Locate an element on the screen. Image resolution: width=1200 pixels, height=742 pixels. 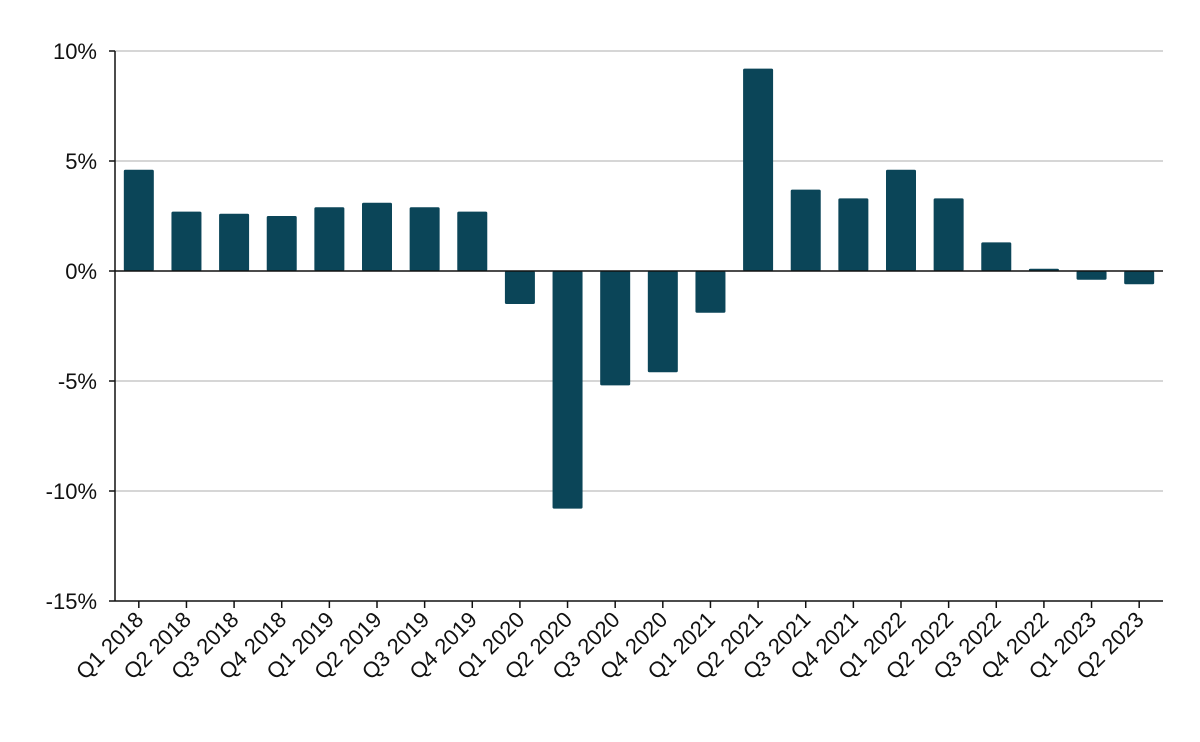
y-tick-label: -15% is located at coordinates (71, 601).